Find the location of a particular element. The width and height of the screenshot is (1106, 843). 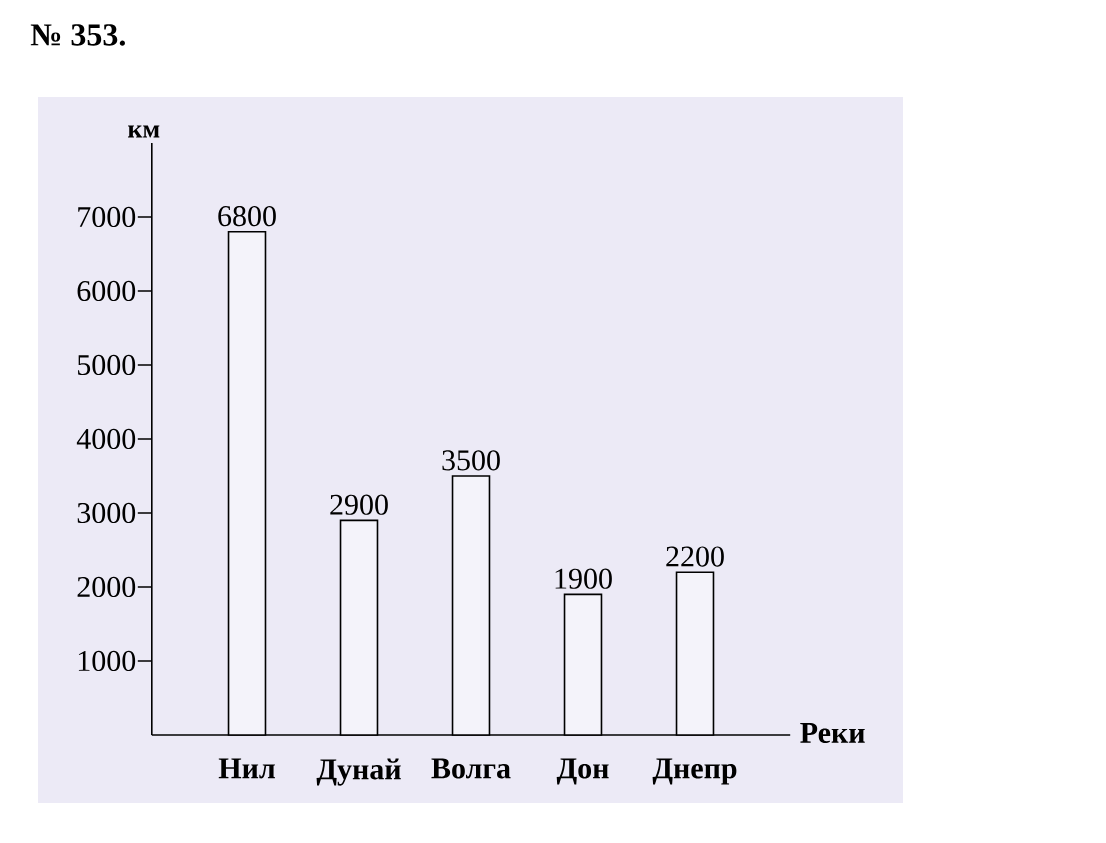

y-tick-label: 3000 is located at coordinates (106, 513).